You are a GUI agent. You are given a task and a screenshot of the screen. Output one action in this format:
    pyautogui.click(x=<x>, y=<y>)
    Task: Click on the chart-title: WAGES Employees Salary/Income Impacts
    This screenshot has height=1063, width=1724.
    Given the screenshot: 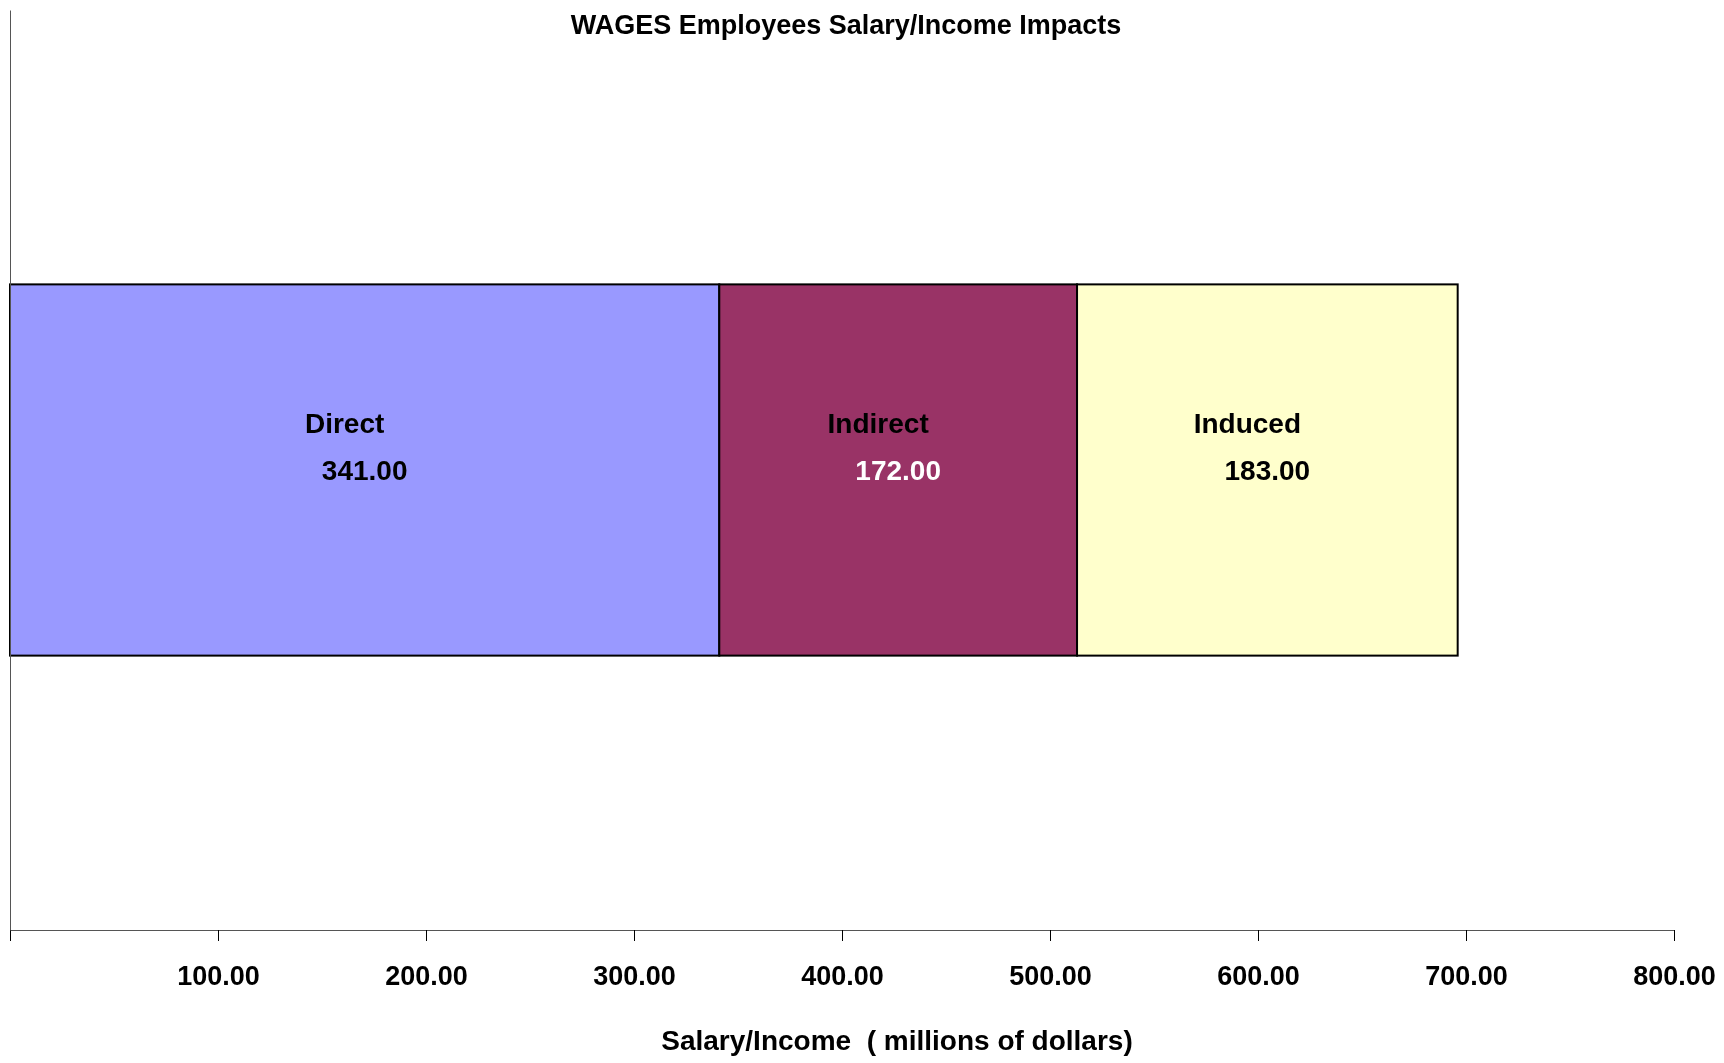 What is the action you would take?
    pyautogui.click(x=846, y=25)
    